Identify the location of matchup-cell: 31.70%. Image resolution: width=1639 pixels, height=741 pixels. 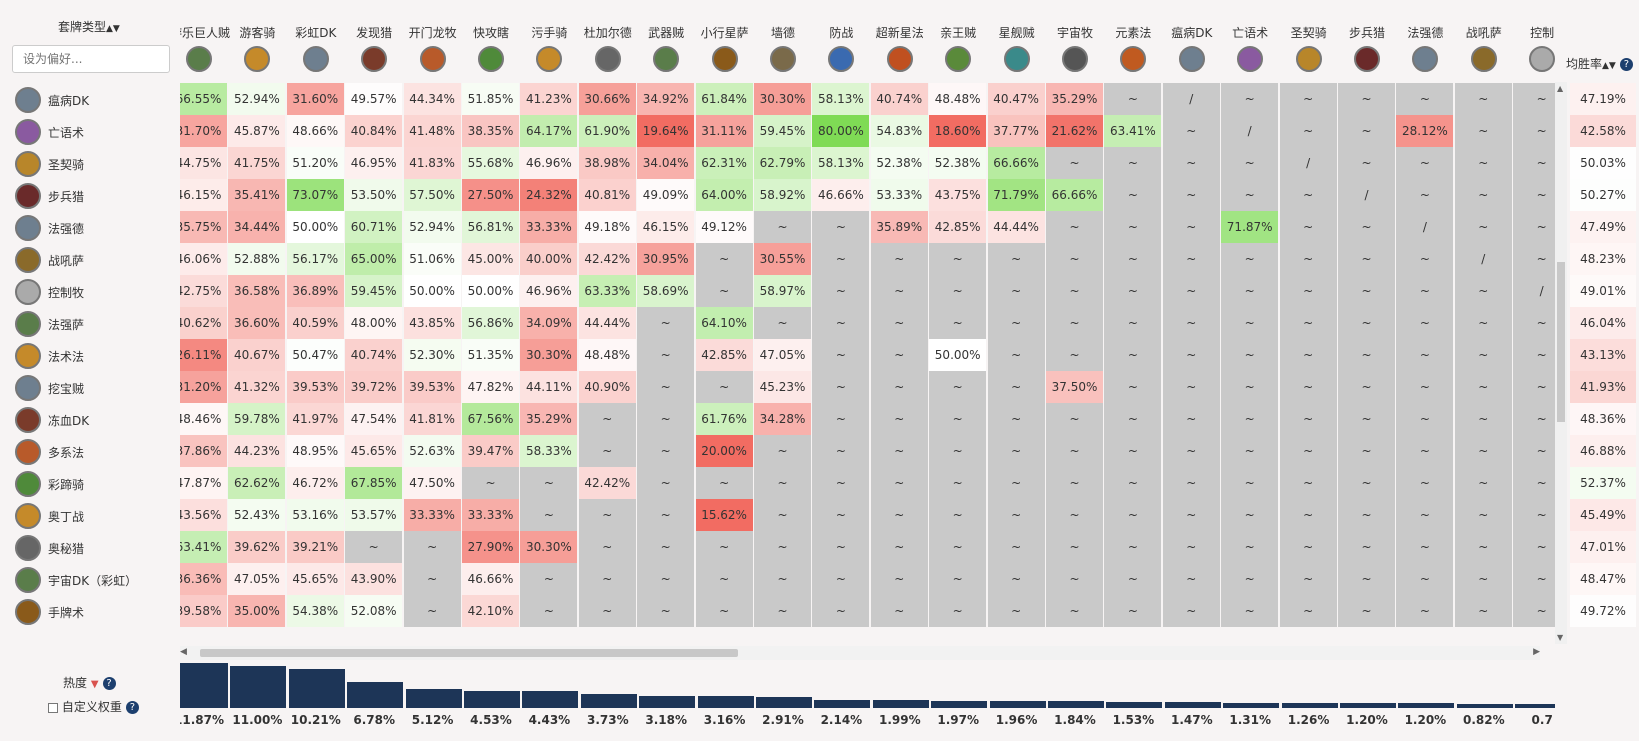
(203, 131).